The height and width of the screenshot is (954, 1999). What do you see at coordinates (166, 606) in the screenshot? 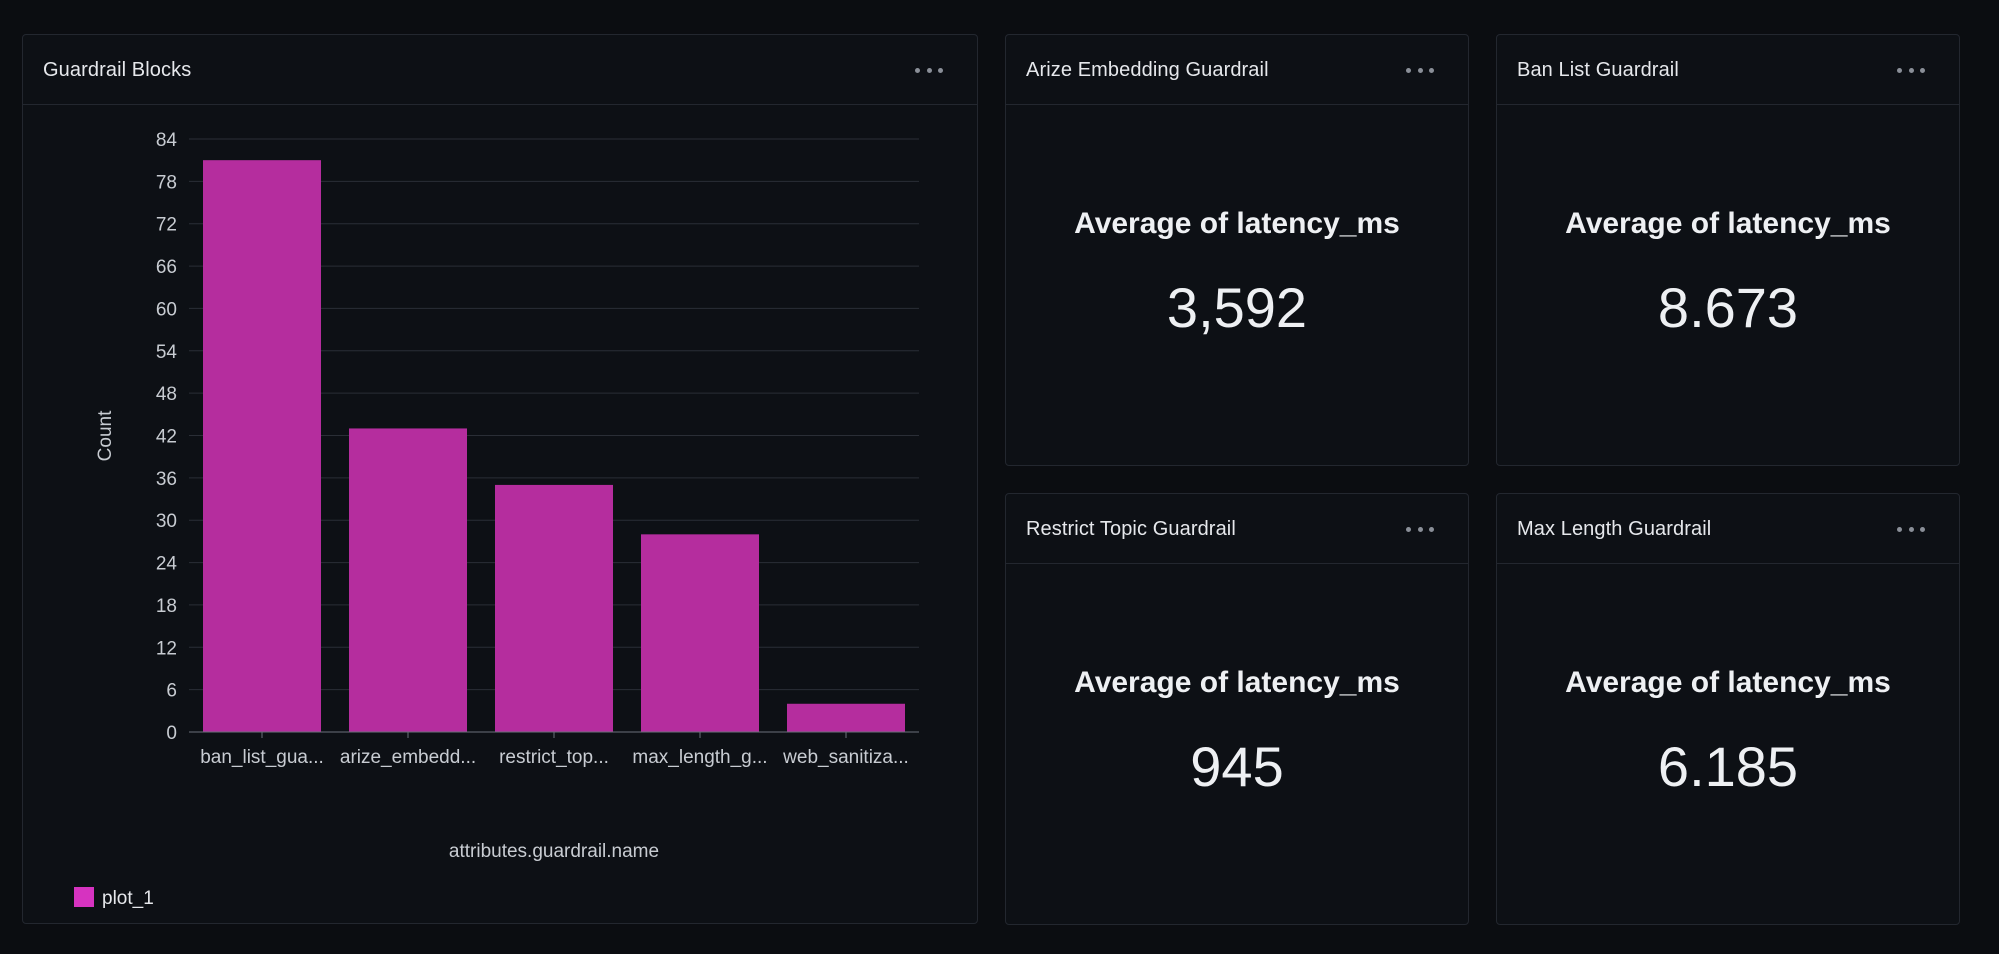
I see `y-tick-label: 18` at bounding box center [166, 606].